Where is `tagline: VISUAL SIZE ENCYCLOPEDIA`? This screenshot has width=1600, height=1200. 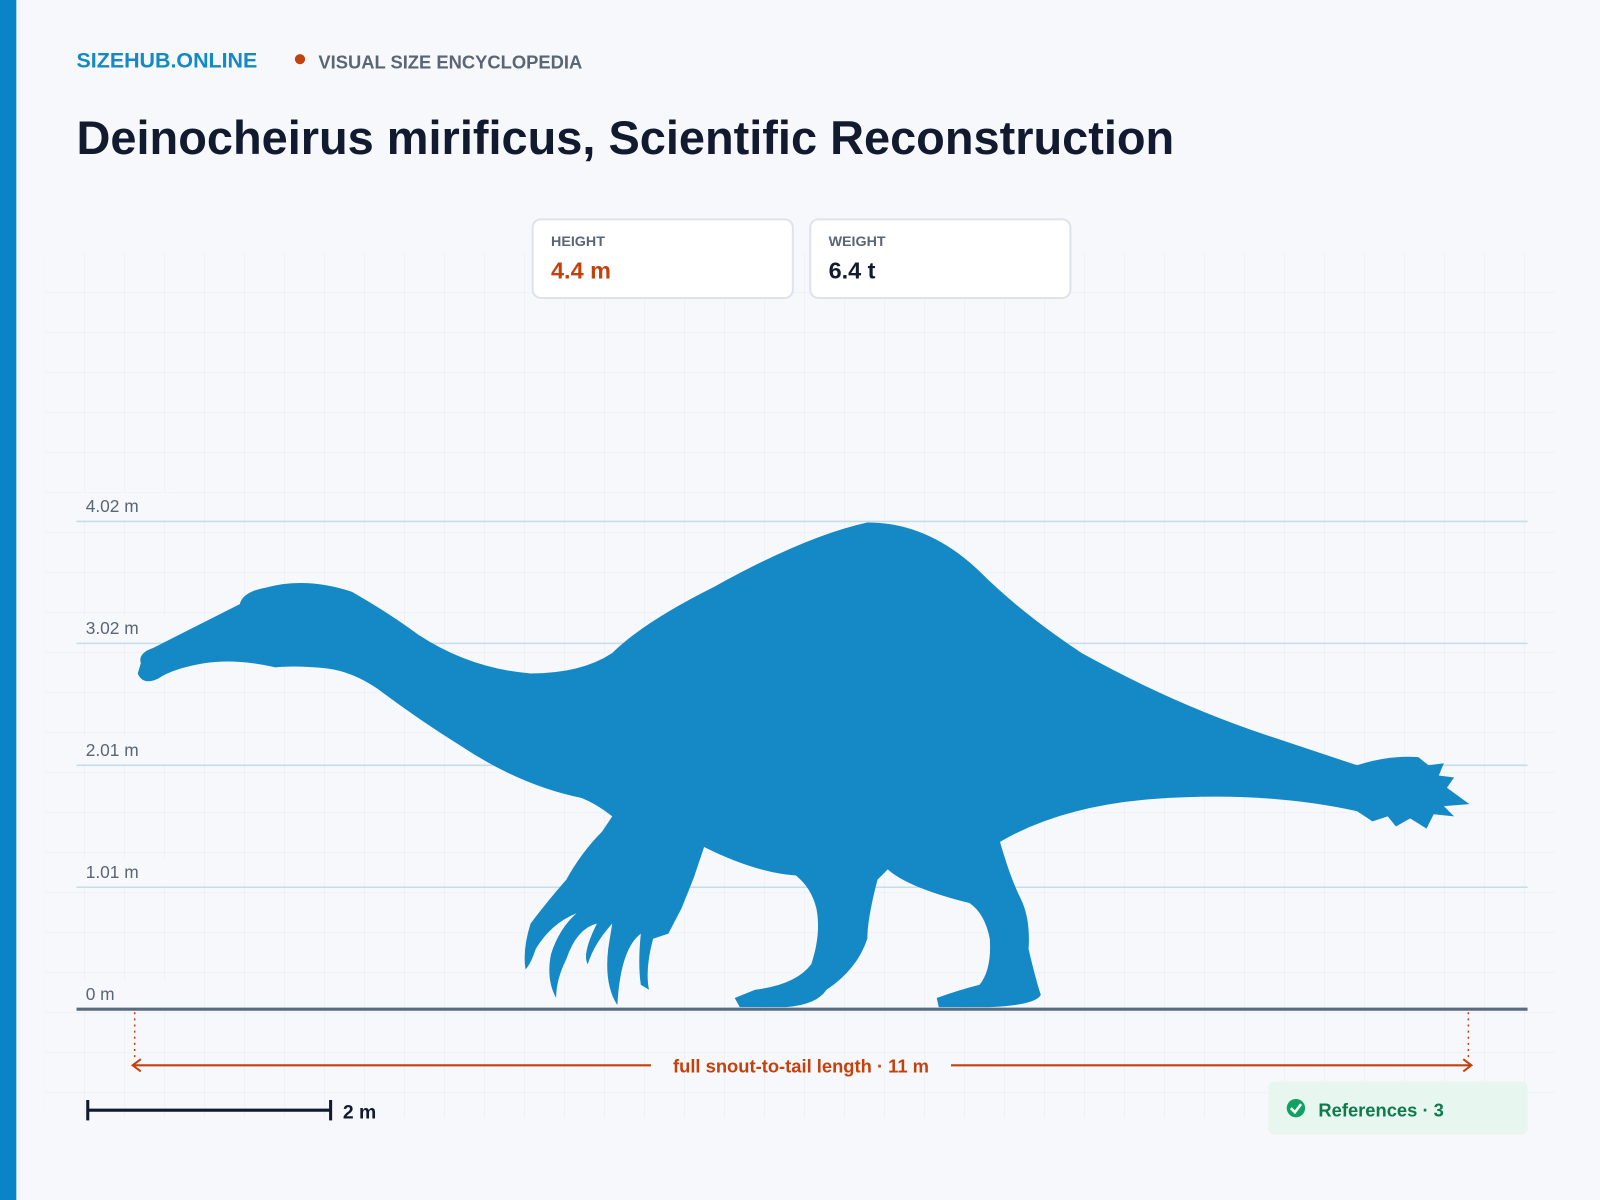 tagline: VISUAL SIZE ENCYCLOPEDIA is located at coordinates (450, 61).